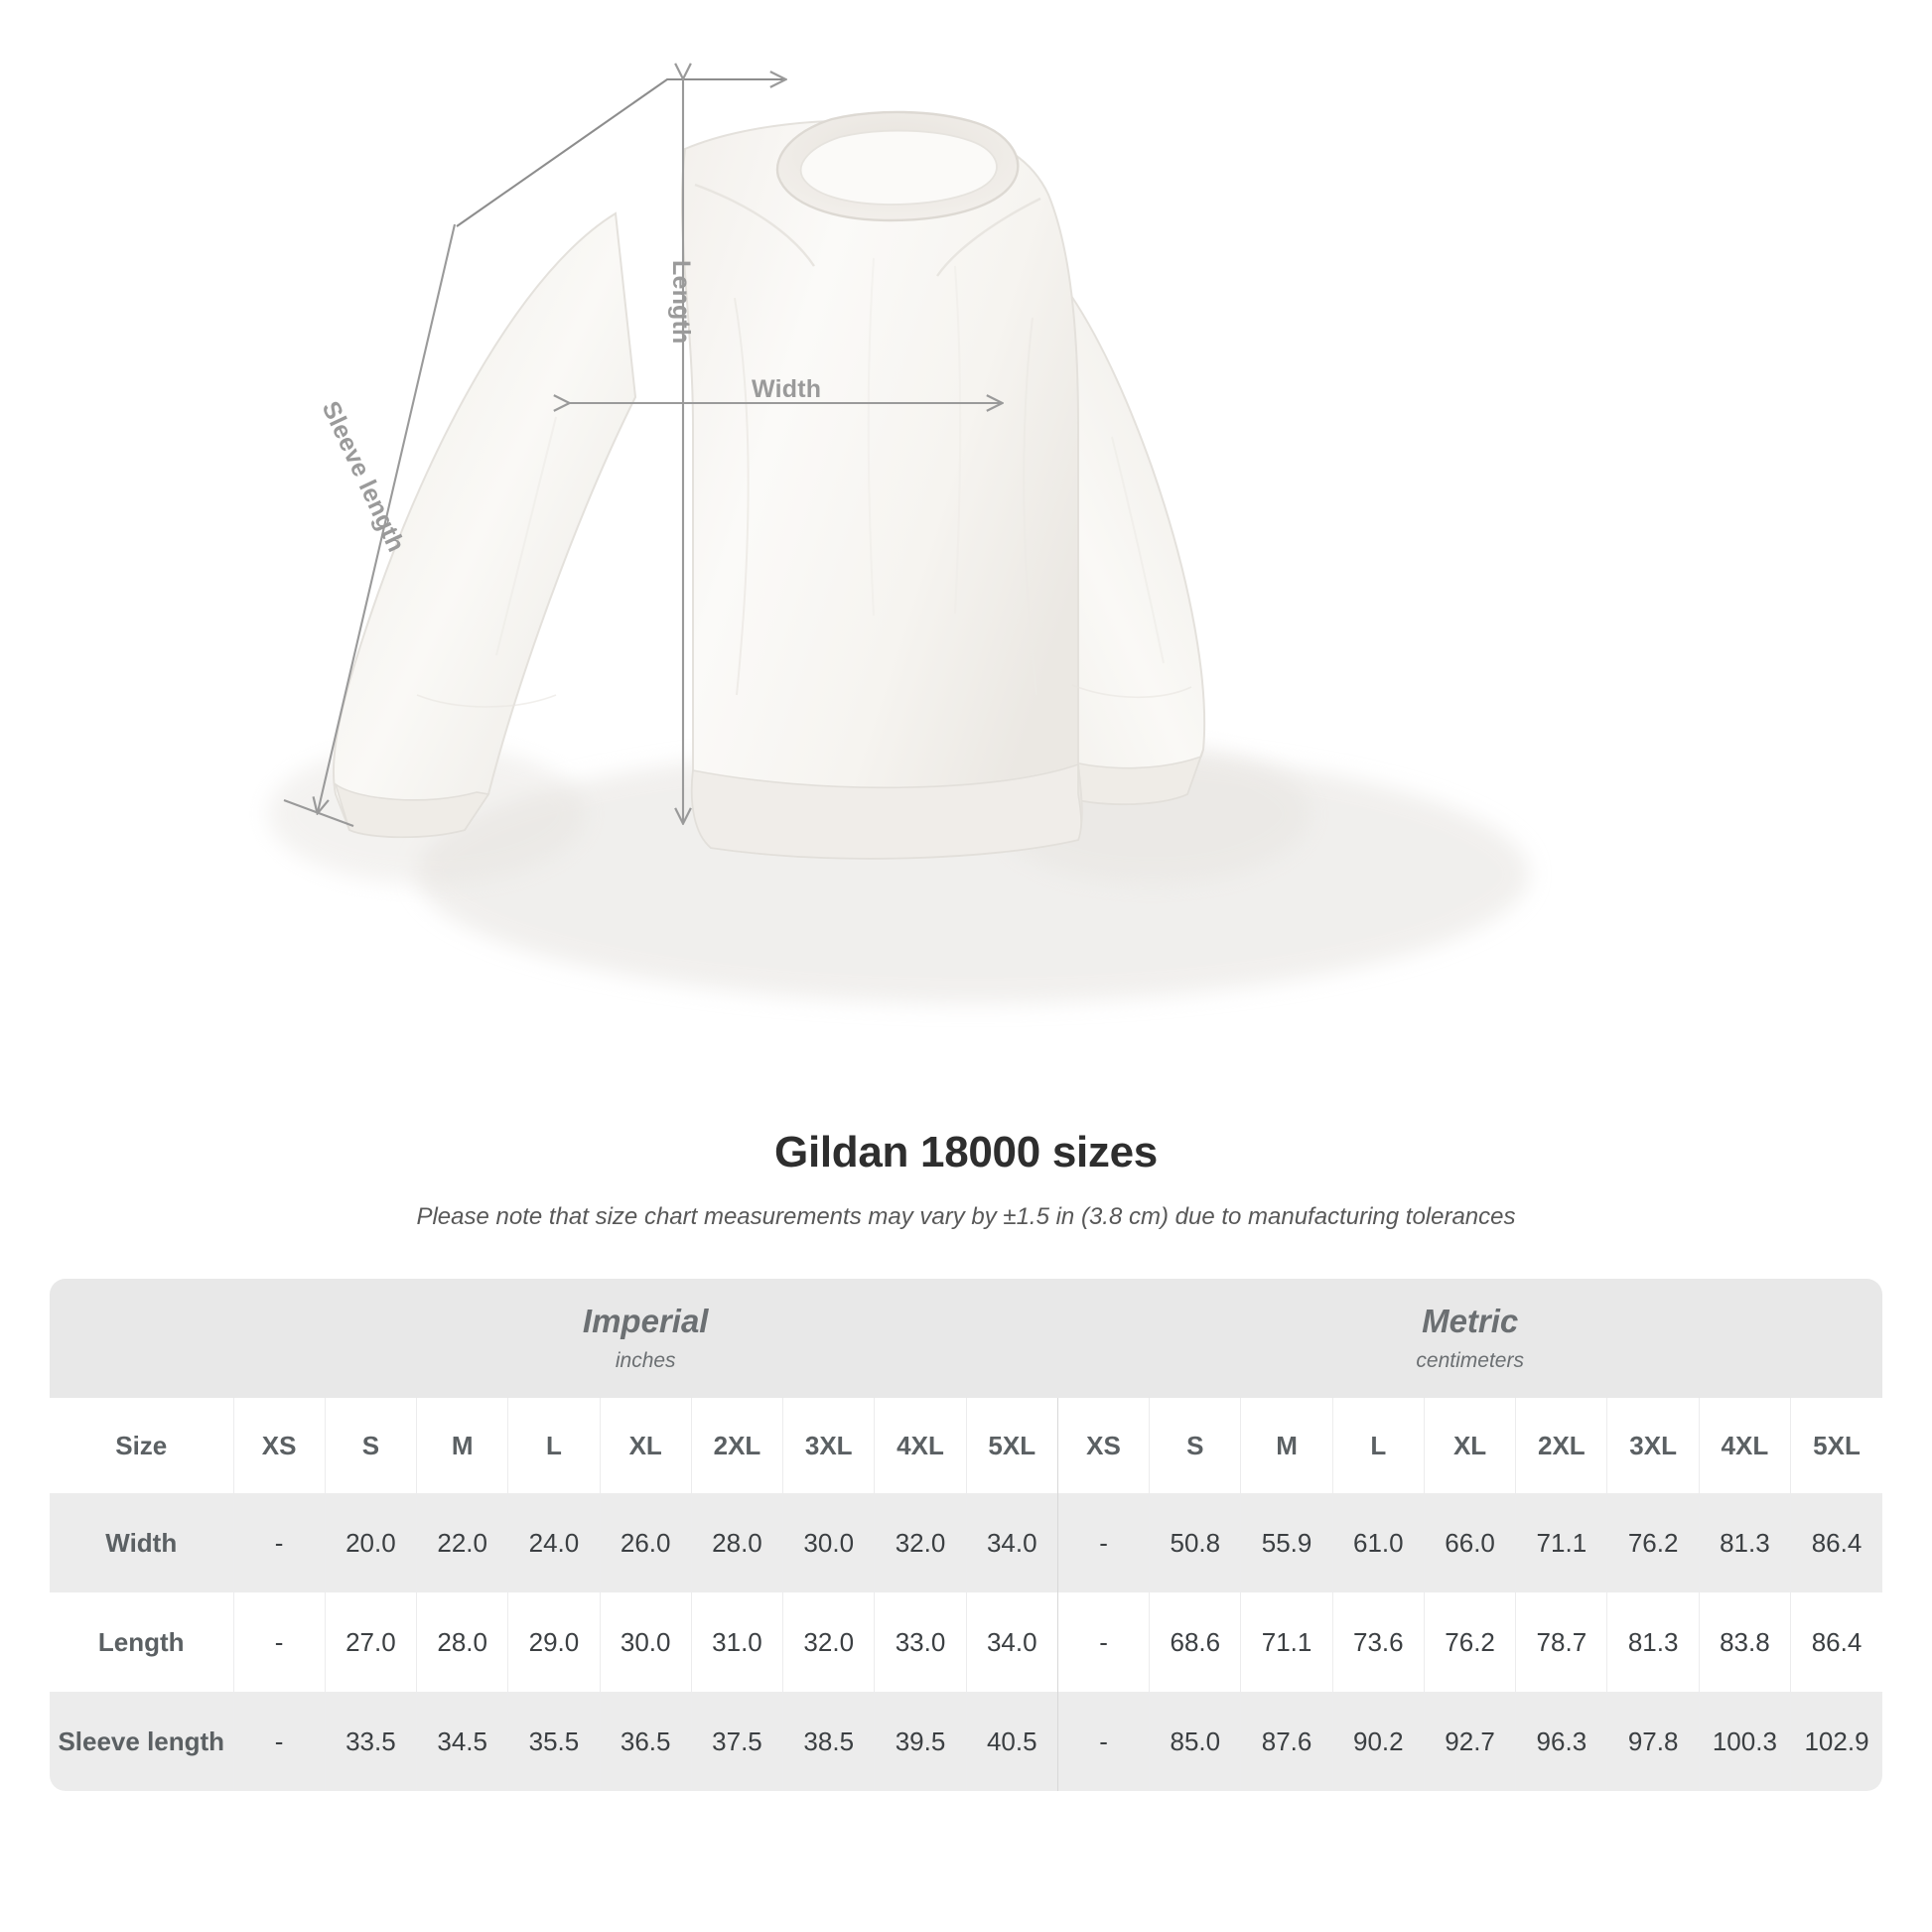 The image size is (1932, 1932). What do you see at coordinates (1745, 1741) in the screenshot?
I see `cell-sleeve-length-metric-4xl: 100.3` at bounding box center [1745, 1741].